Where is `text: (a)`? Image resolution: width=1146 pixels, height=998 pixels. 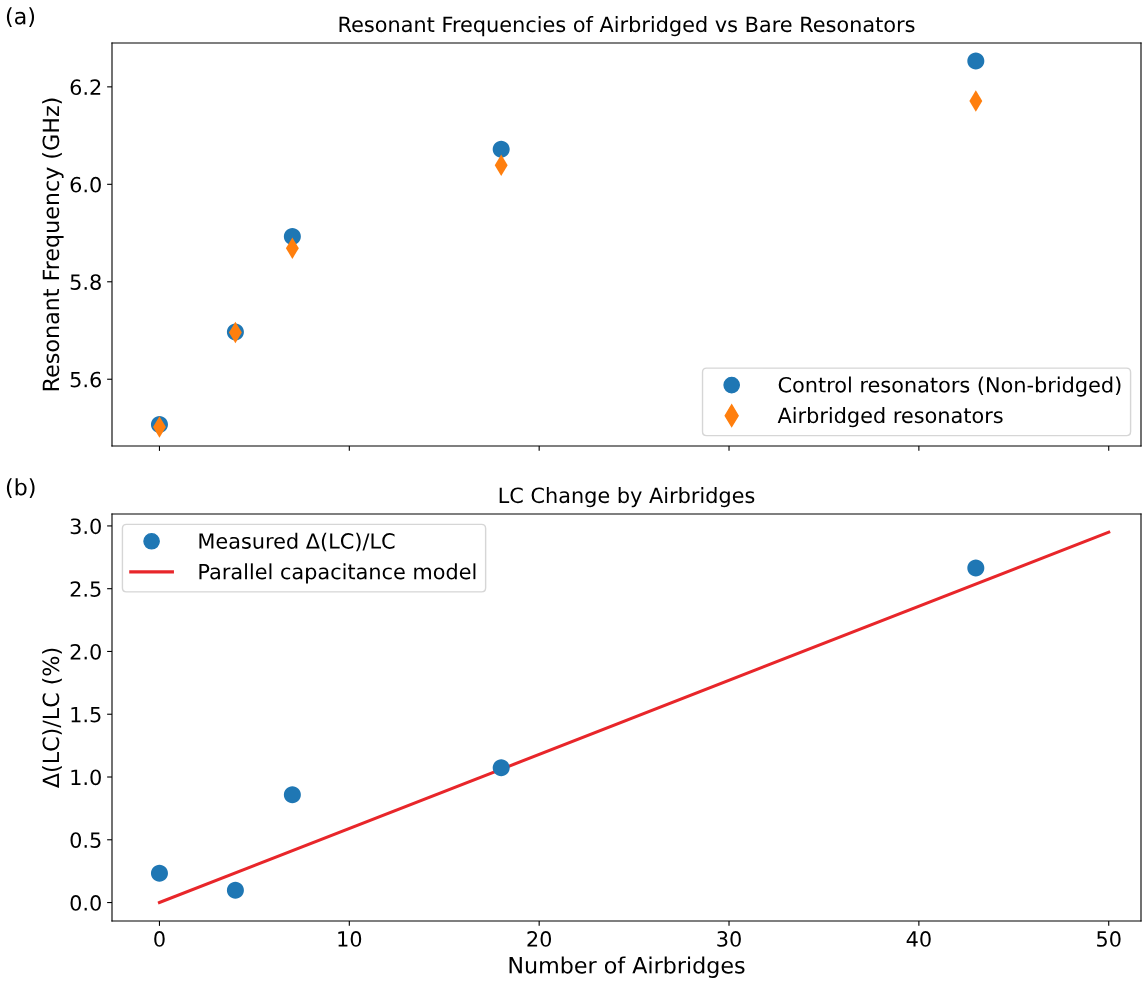
text: (a) is located at coordinates (20, 17).